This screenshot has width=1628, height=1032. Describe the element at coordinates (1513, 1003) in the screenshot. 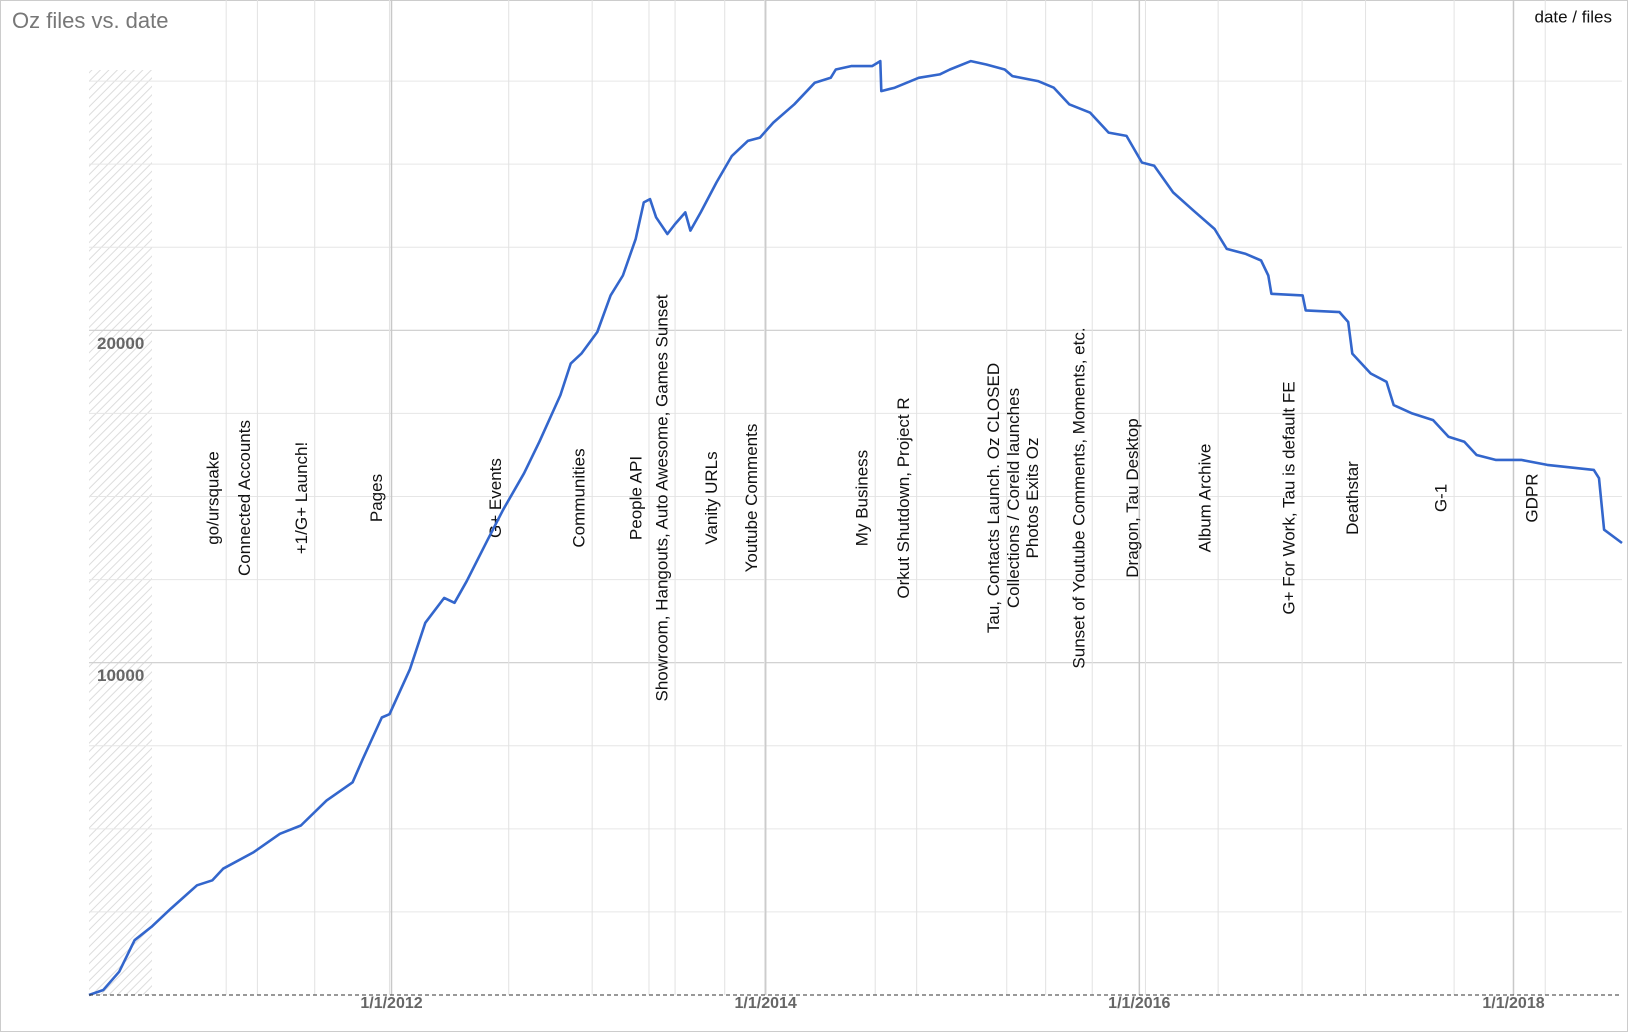

I see `x-tick-label: 1/1/2018` at that location.